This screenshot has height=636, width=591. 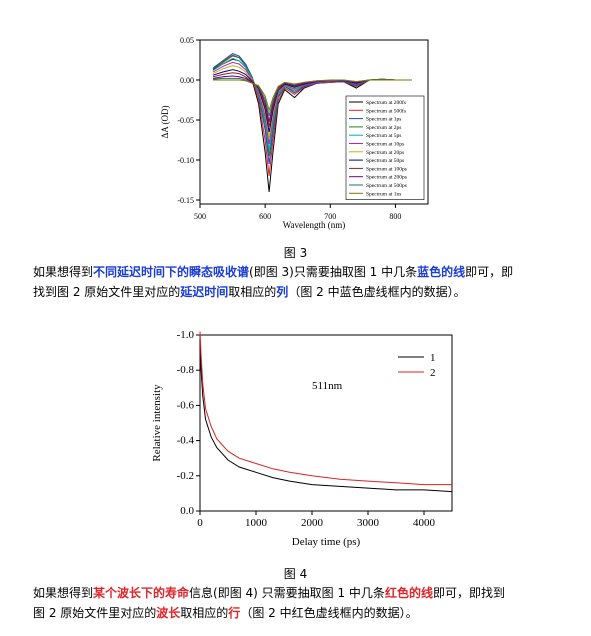 I want to click on y-tick-label: -0.8, so click(x=186, y=370).